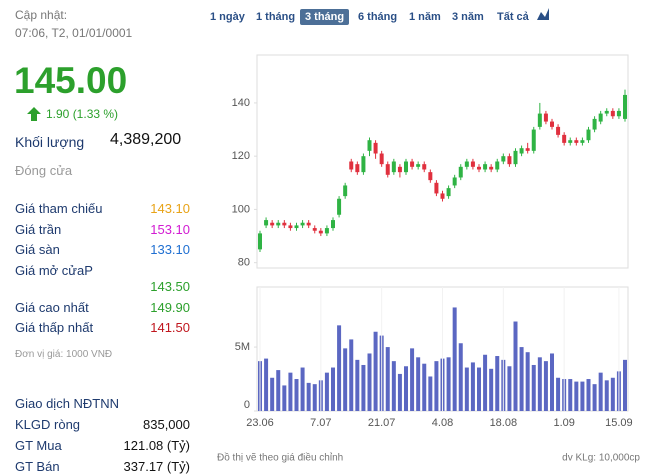 The height and width of the screenshot is (475, 651). What do you see at coordinates (67, 403) in the screenshot?
I see `foreign-title: Giao dịch NĐTNN` at bounding box center [67, 403].